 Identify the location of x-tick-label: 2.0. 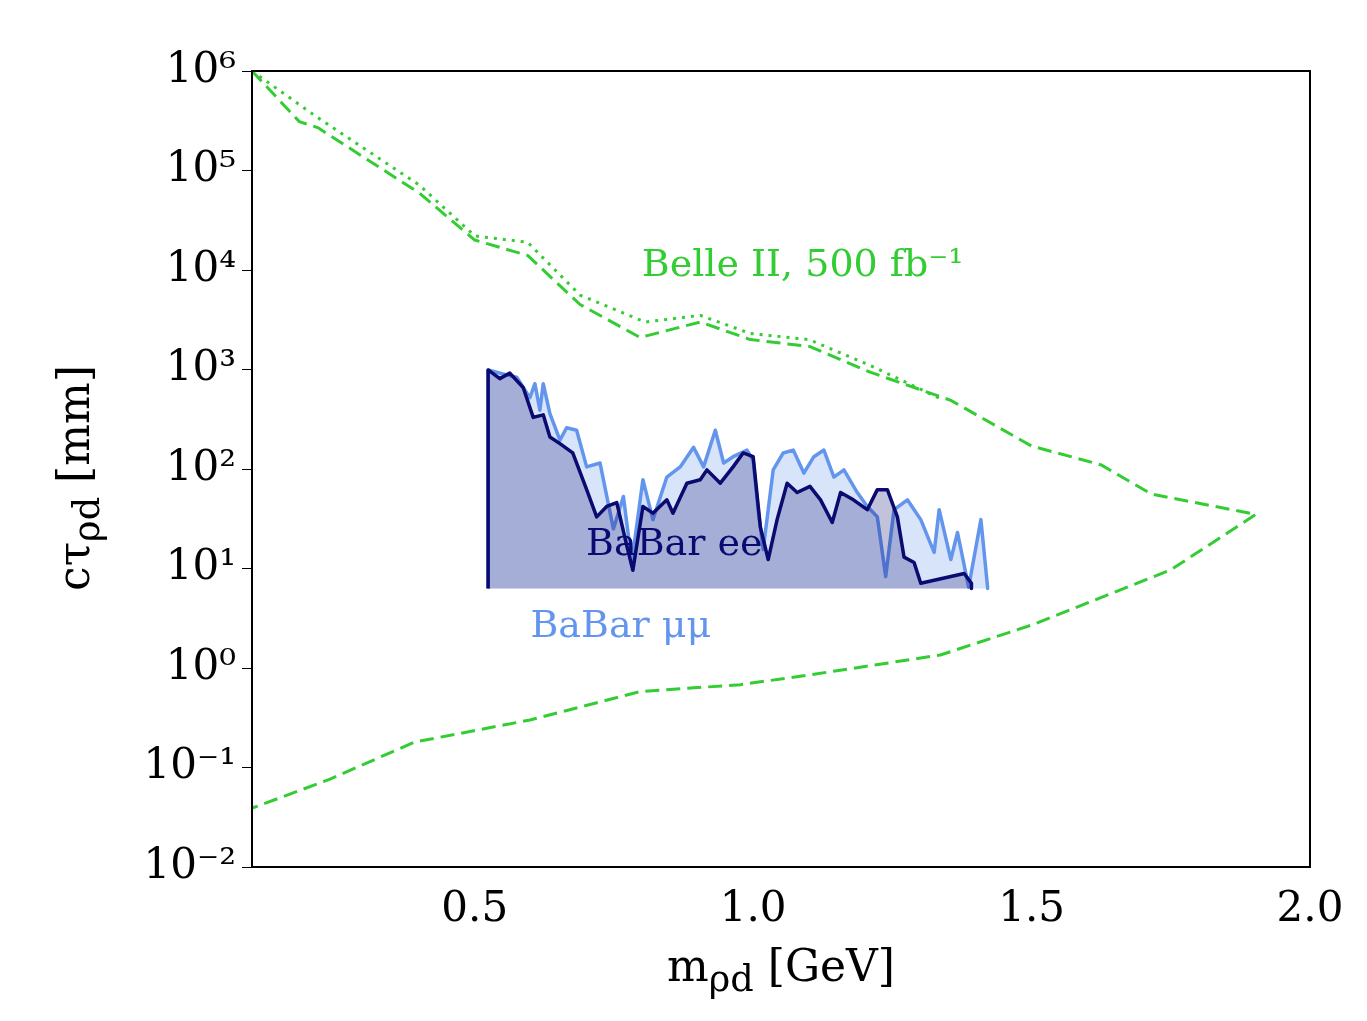
(1310, 907).